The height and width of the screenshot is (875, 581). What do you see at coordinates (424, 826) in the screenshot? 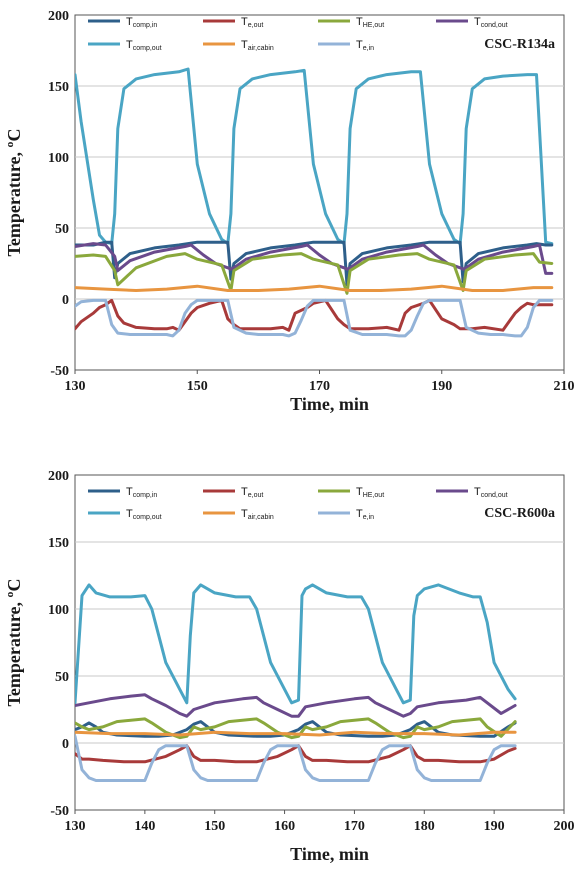
I see `x-tick-label: 180` at bounding box center [424, 826].